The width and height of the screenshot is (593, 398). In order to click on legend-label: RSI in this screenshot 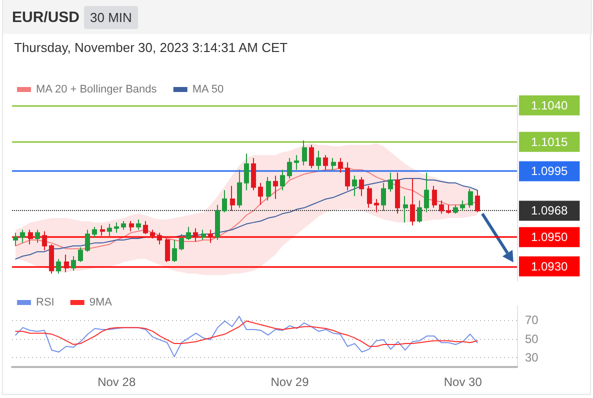, I will do `click(45, 302)`.